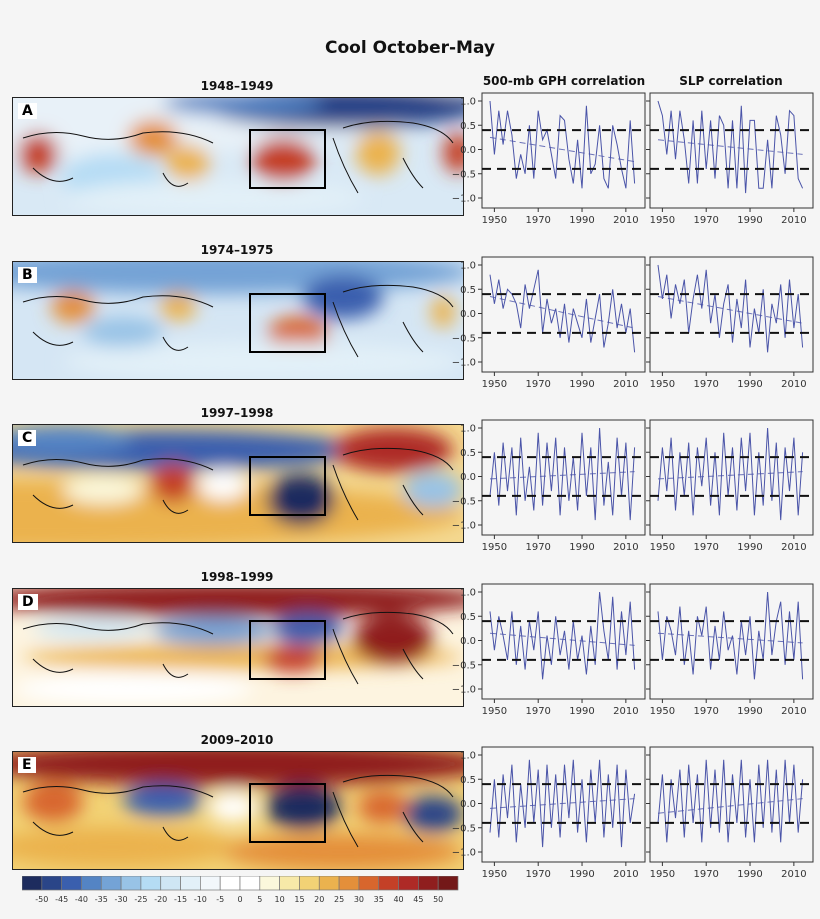 This screenshot has width=820, height=919. I want to click on anomaly-map: B, so click(236, 316).